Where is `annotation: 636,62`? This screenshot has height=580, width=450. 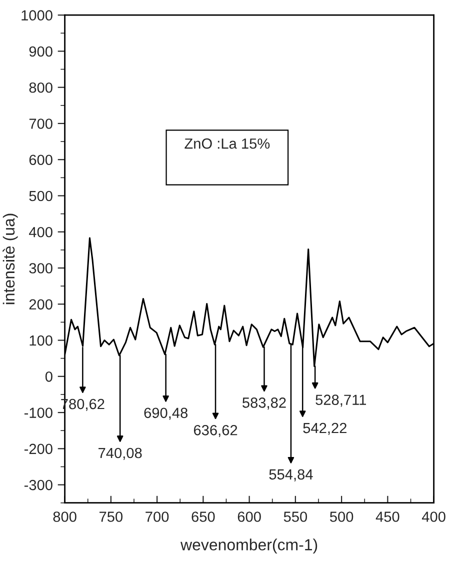 annotation: 636,62 is located at coordinates (216, 431).